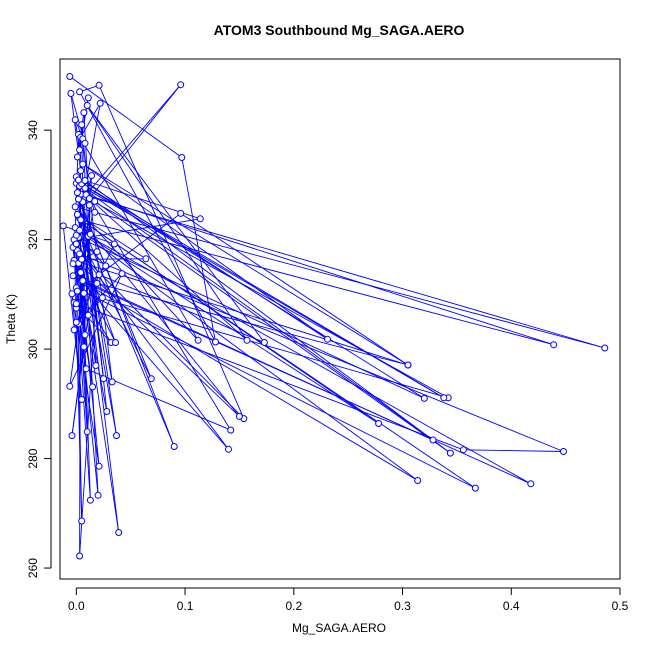 Image resolution: width=650 pixels, height=650 pixels. What do you see at coordinates (620, 606) in the screenshot?
I see `x-tick-label: 0.5` at bounding box center [620, 606].